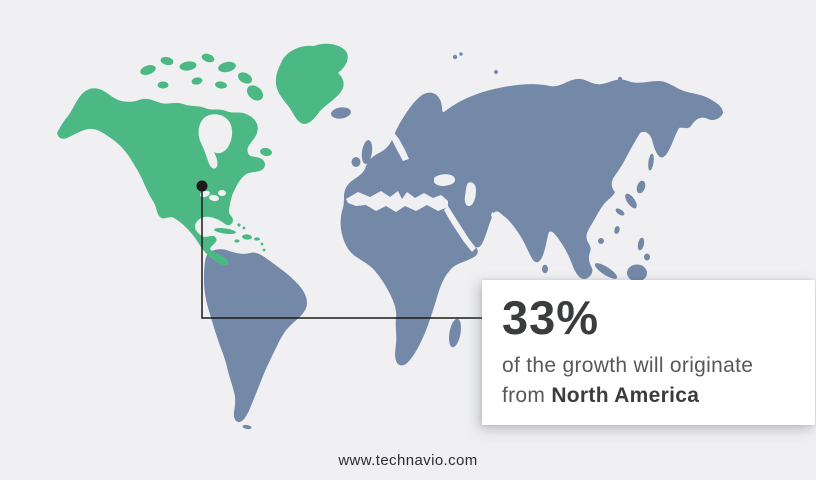  What do you see at coordinates (628, 366) in the screenshot?
I see `callout-line1: of the growth will originate` at bounding box center [628, 366].